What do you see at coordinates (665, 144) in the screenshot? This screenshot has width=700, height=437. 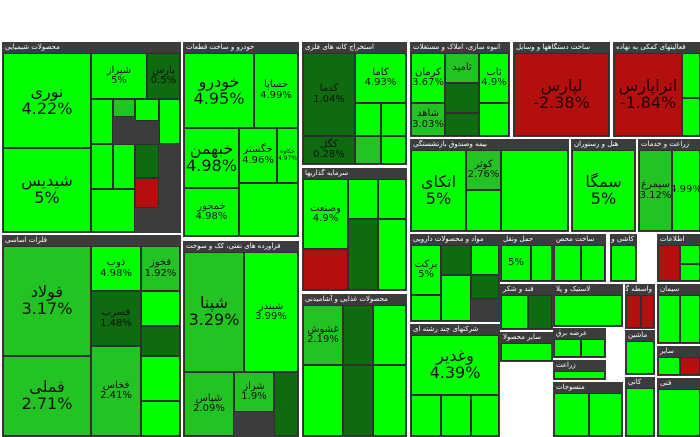 I see `sector-title: زراعت و خدمات` at bounding box center [665, 144].